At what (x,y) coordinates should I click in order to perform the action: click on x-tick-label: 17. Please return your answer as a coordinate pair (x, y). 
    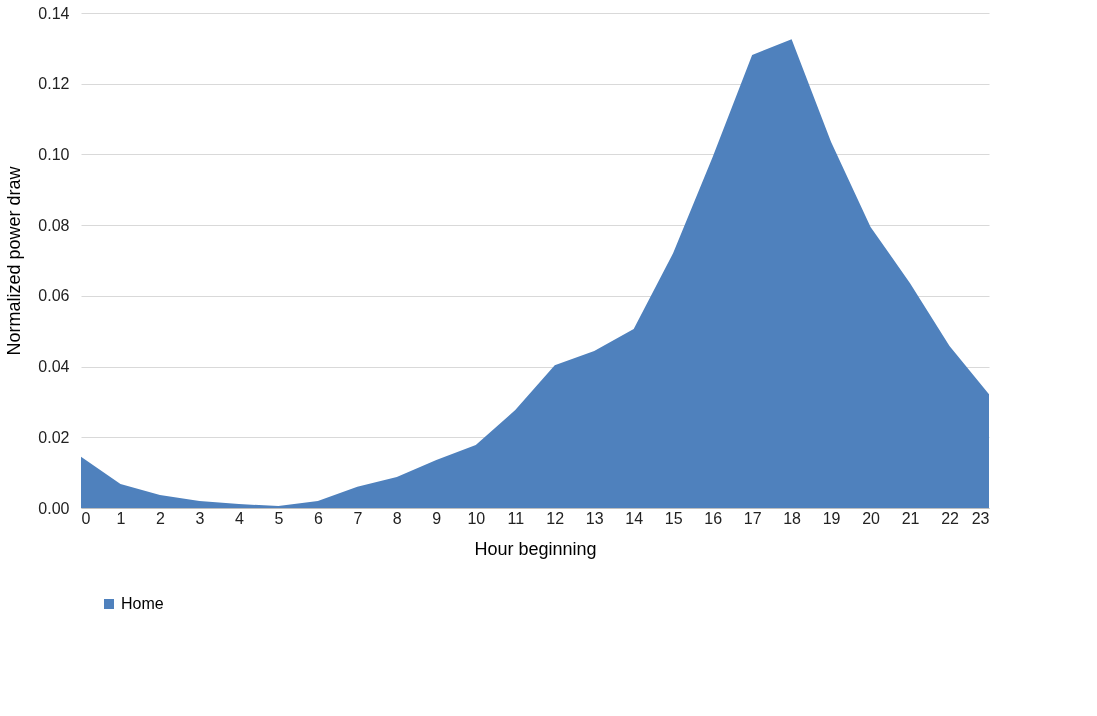
    Looking at the image, I should click on (752, 518).